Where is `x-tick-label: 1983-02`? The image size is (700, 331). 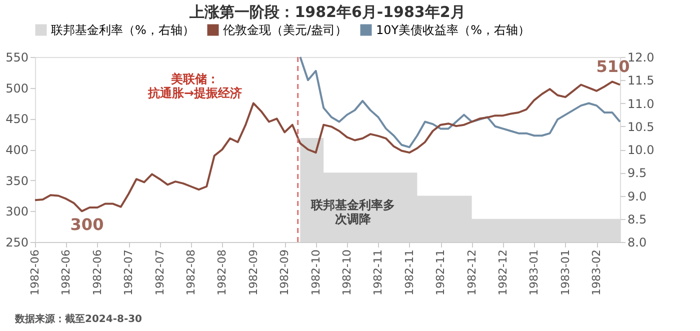 x-tick-label: 1983-02 is located at coordinates (597, 273).